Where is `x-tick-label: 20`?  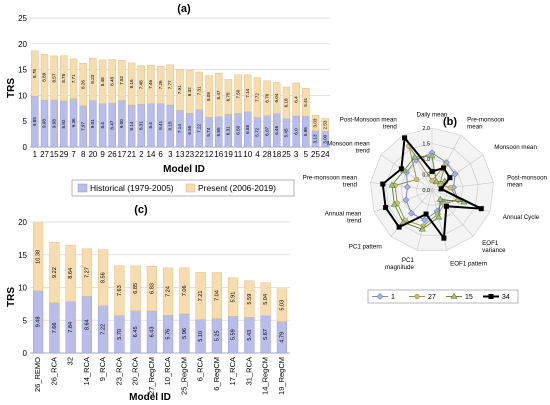
x-tick-label: 20 is located at coordinates (92, 154).